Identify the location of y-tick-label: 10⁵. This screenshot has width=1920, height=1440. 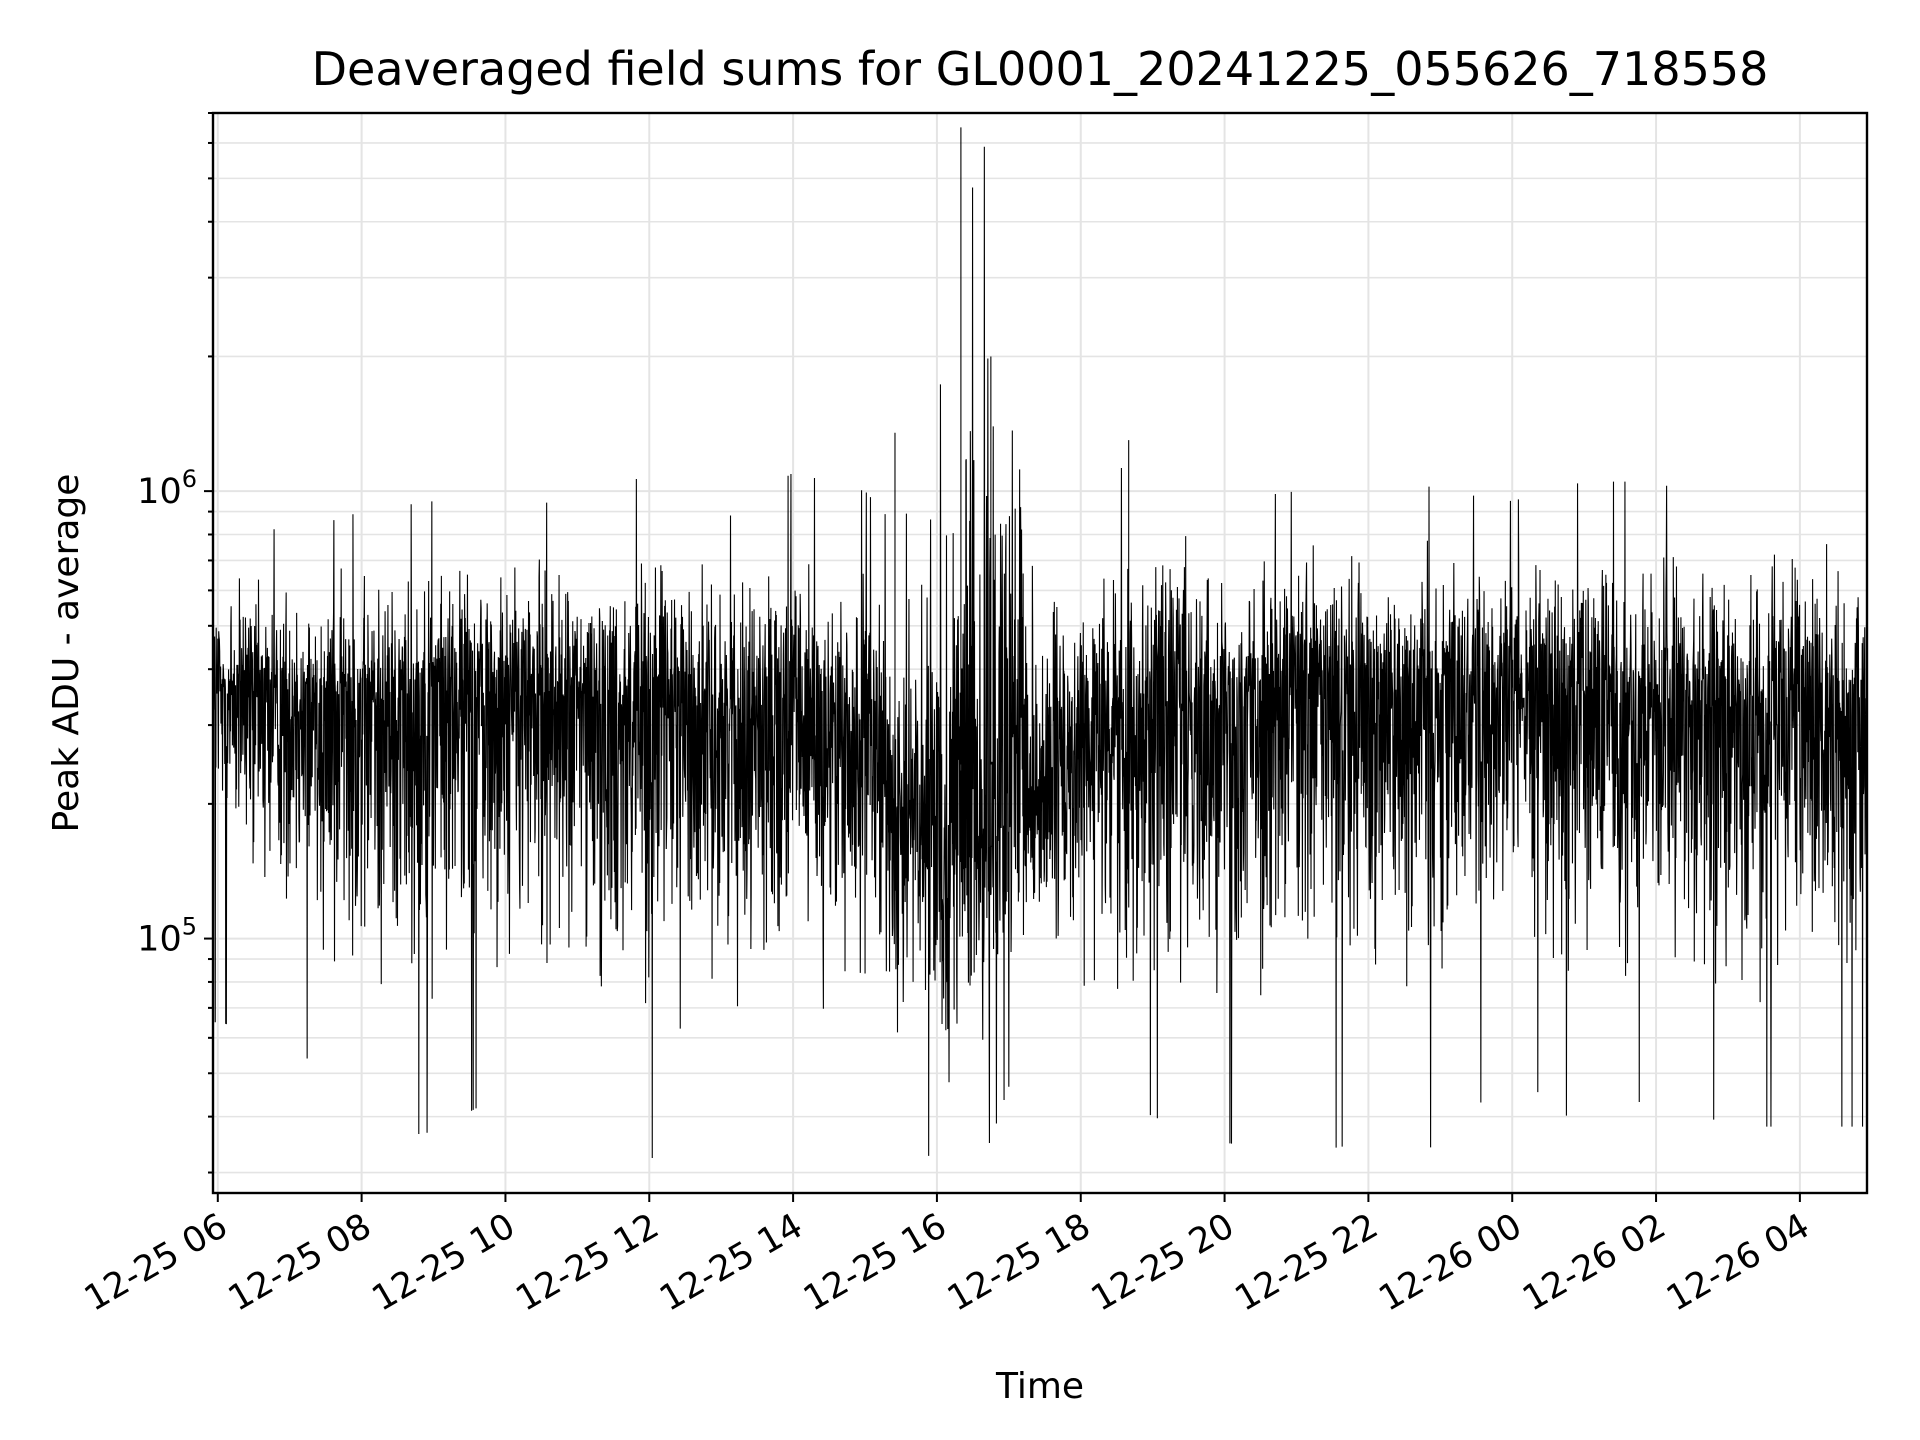
(167, 936).